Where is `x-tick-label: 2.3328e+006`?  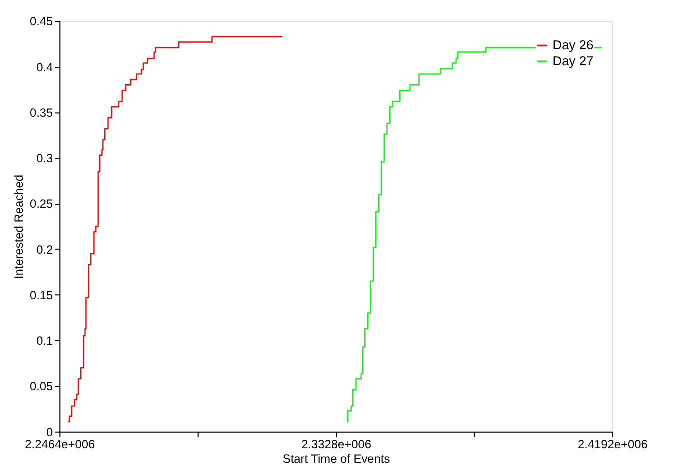 x-tick-label: 2.3328e+006 is located at coordinates (337, 444).